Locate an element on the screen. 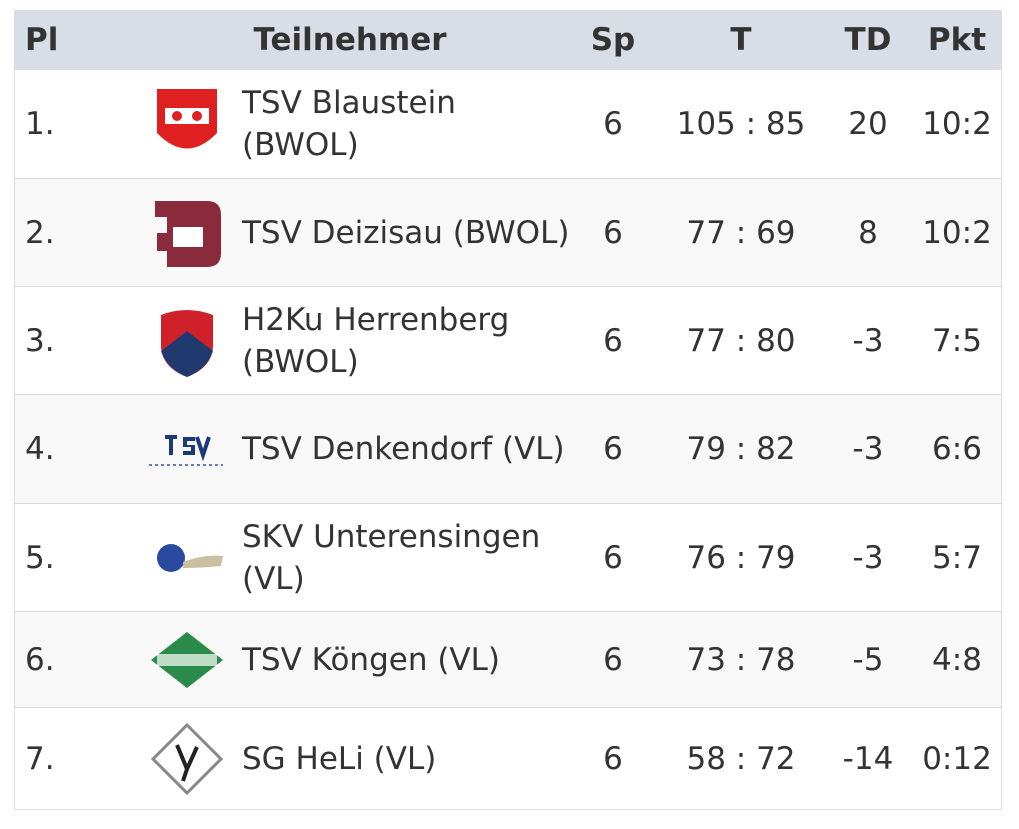  goals: 73 : 78 is located at coordinates (741, 659).